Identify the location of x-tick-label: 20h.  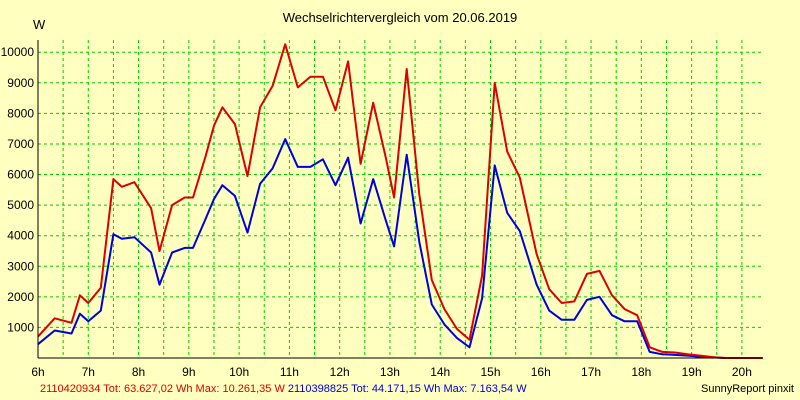
(742, 372).